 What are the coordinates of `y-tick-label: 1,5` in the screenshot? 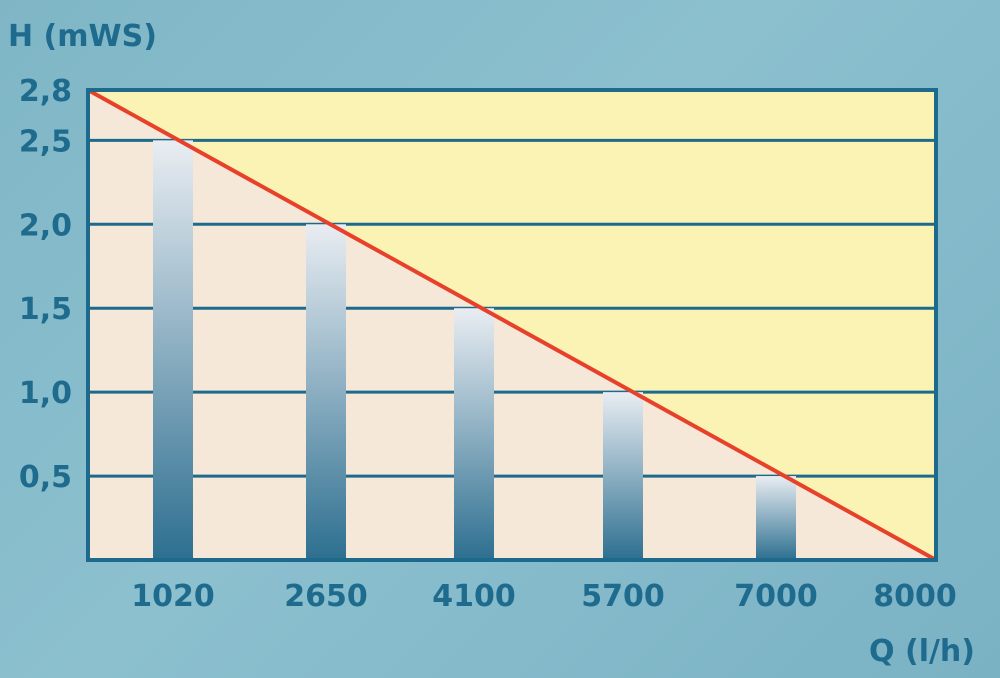 It's located at (45, 309).